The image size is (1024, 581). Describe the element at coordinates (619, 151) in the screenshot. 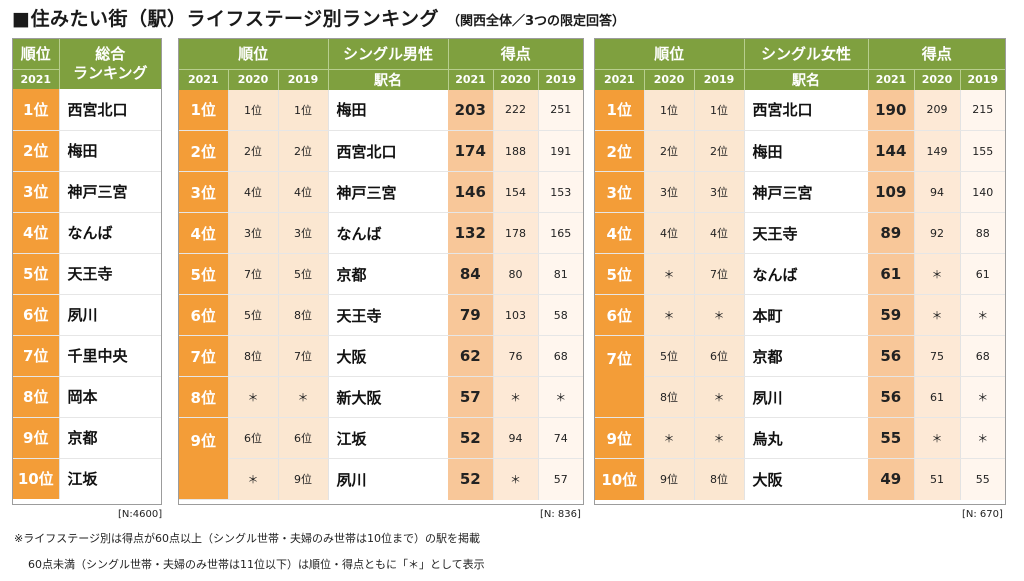

I see `rank-2021-cell: 2位` at that location.